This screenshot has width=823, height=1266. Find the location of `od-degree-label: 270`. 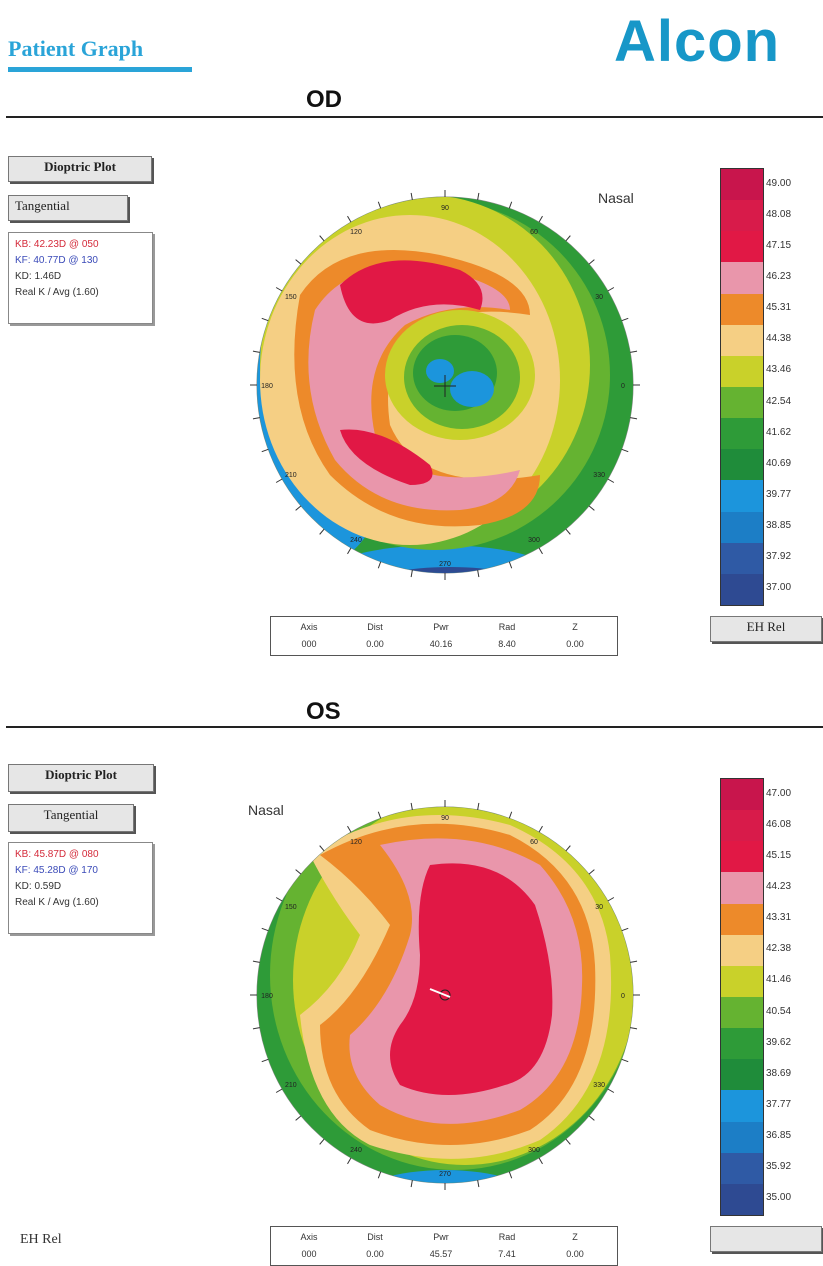

od-degree-label: 270 is located at coordinates (445, 564).